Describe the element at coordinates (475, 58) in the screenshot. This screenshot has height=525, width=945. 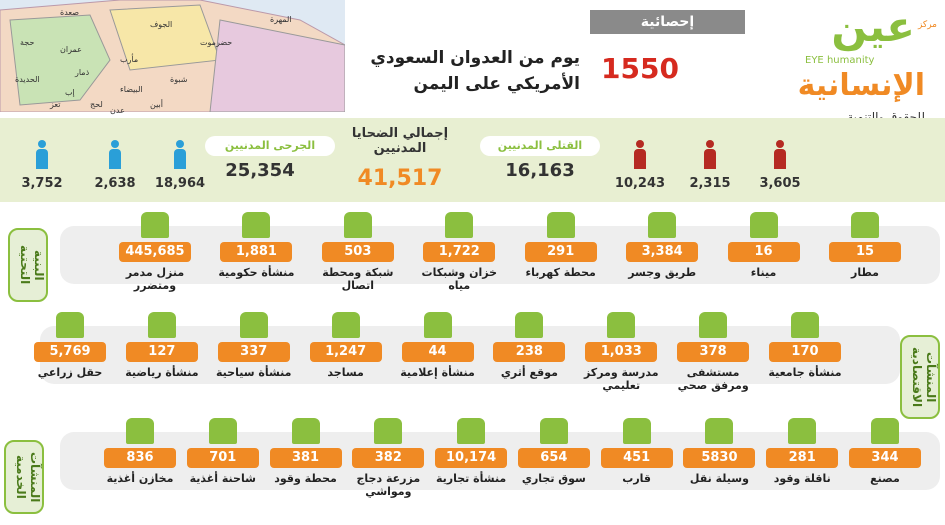
I see `title-line: يوم من العدوان السعودي` at that location.